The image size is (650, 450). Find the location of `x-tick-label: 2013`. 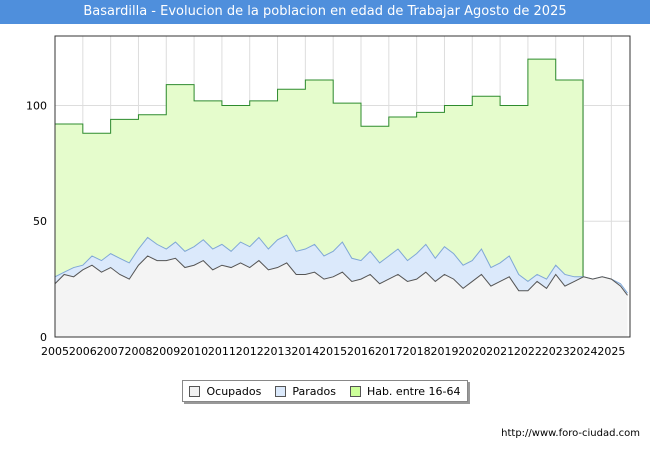

x-tick-label: 2013 is located at coordinates (278, 351).